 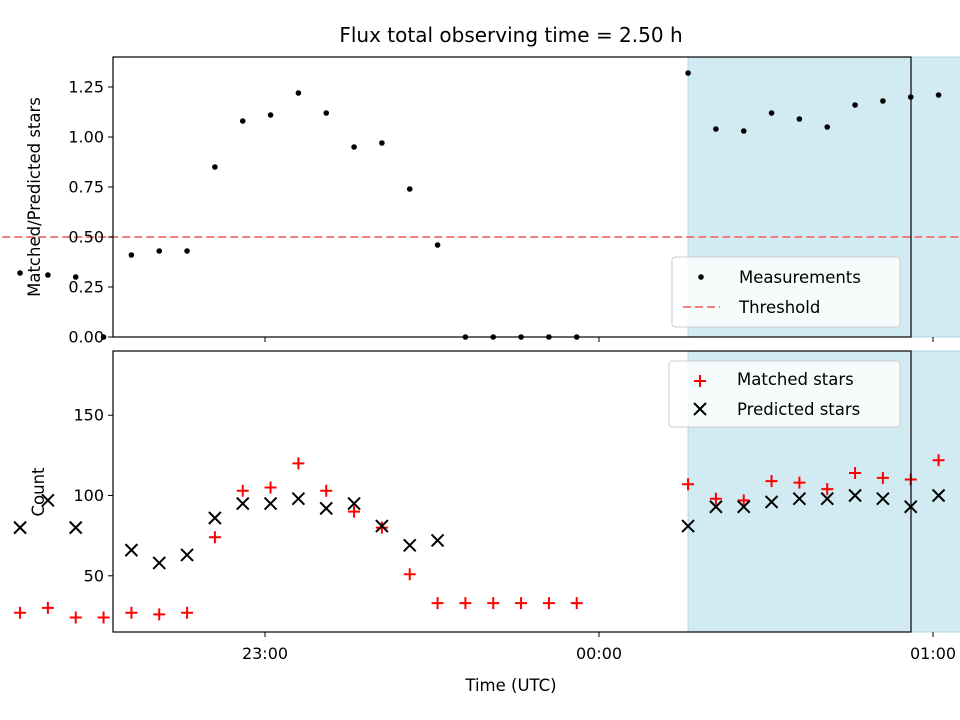 I want to click on legend-threshold-label: Threshold, so click(x=779, y=307).